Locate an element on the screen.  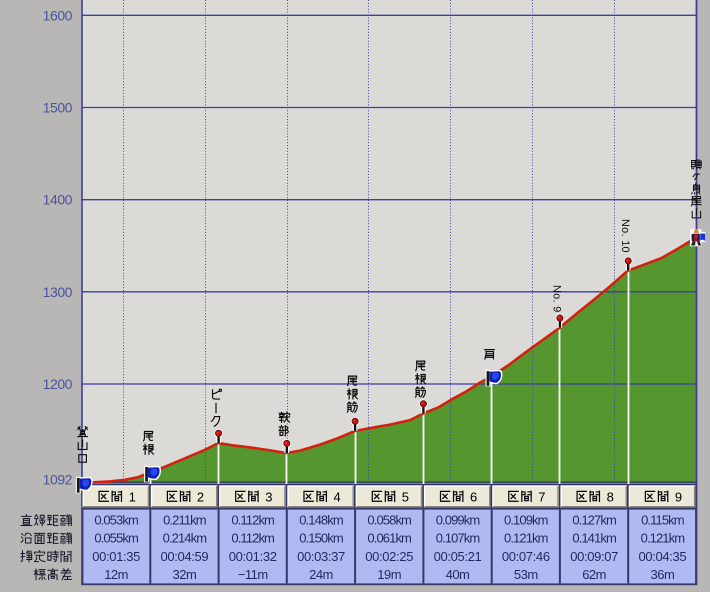
svg-text: 3 is located at coordinates (268, 496).